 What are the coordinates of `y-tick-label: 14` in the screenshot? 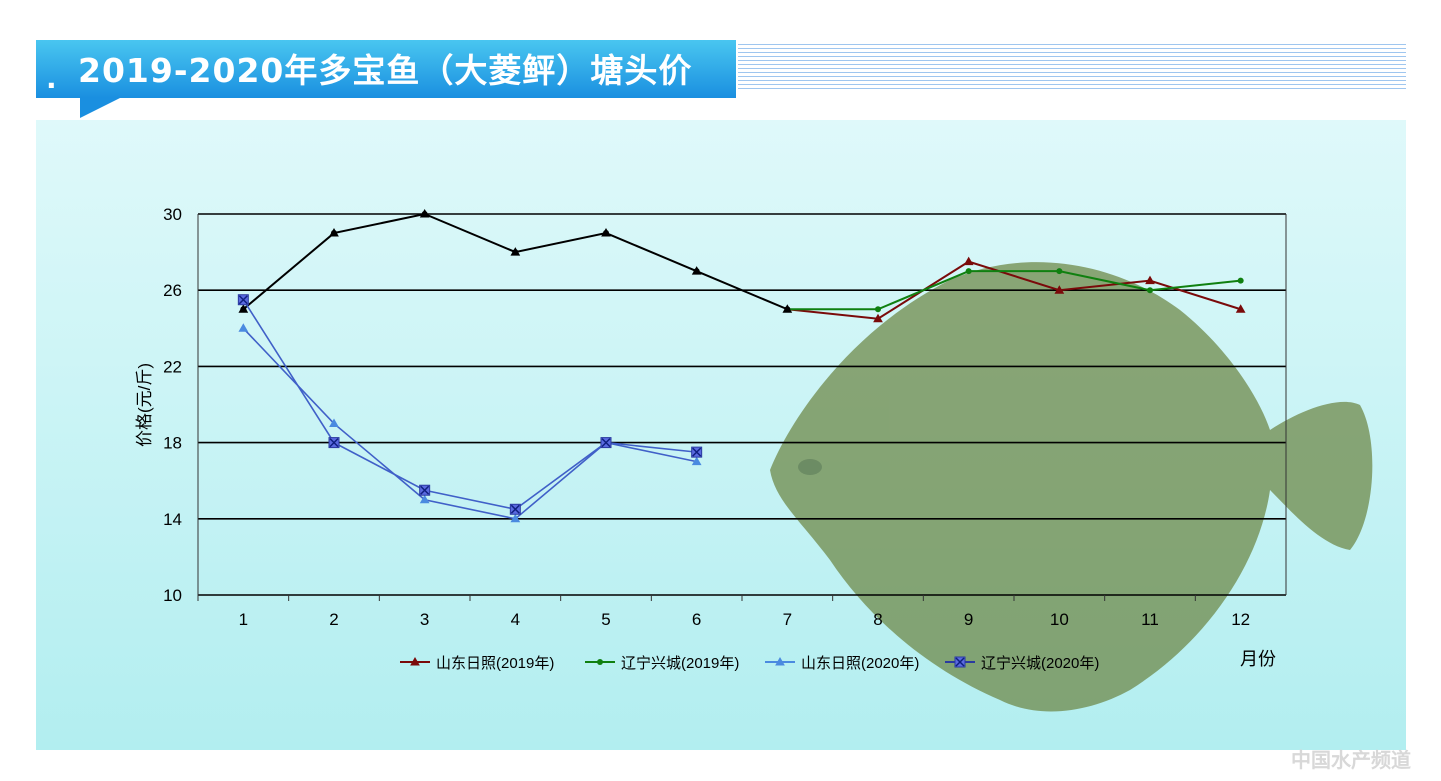 It's located at (172, 519).